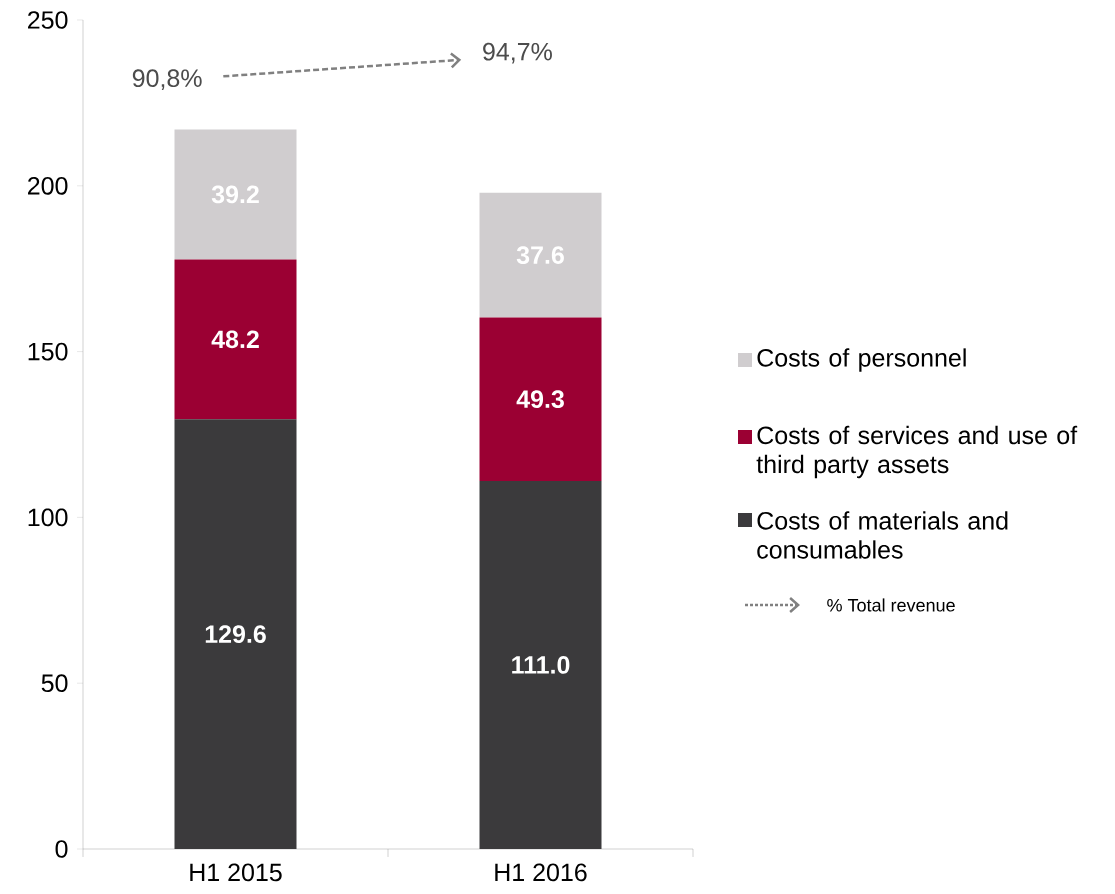 The width and height of the screenshot is (1115, 894). I want to click on y-tick-label: 50, so click(54, 683).